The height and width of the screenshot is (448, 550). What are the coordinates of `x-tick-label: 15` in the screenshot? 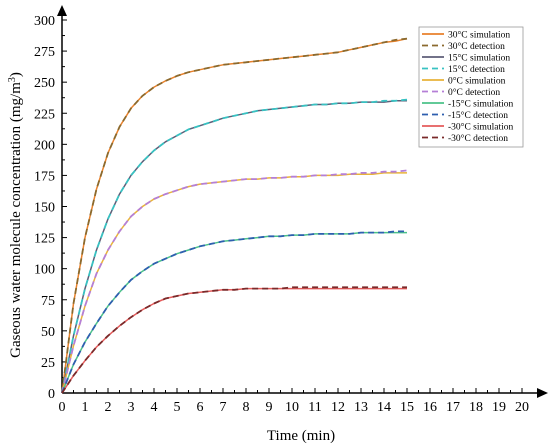 It's located at (407, 407).